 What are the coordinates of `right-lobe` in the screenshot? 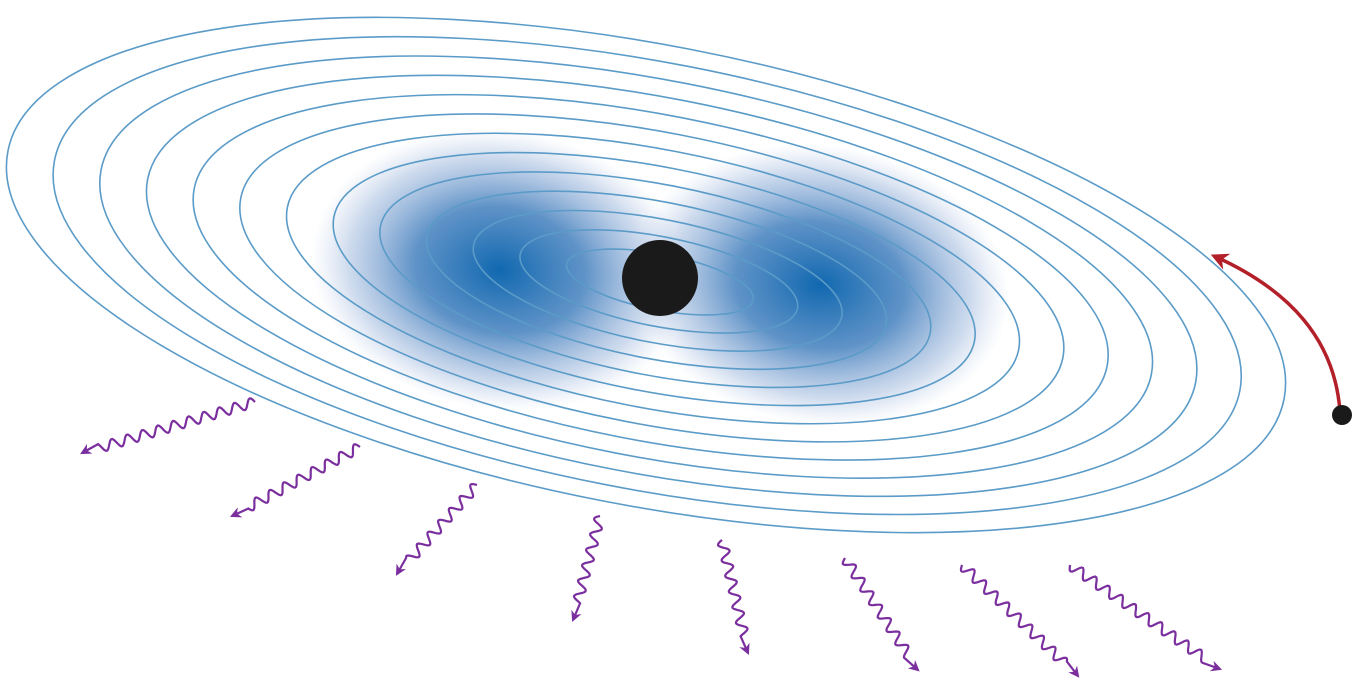 It's located at (820, 285).